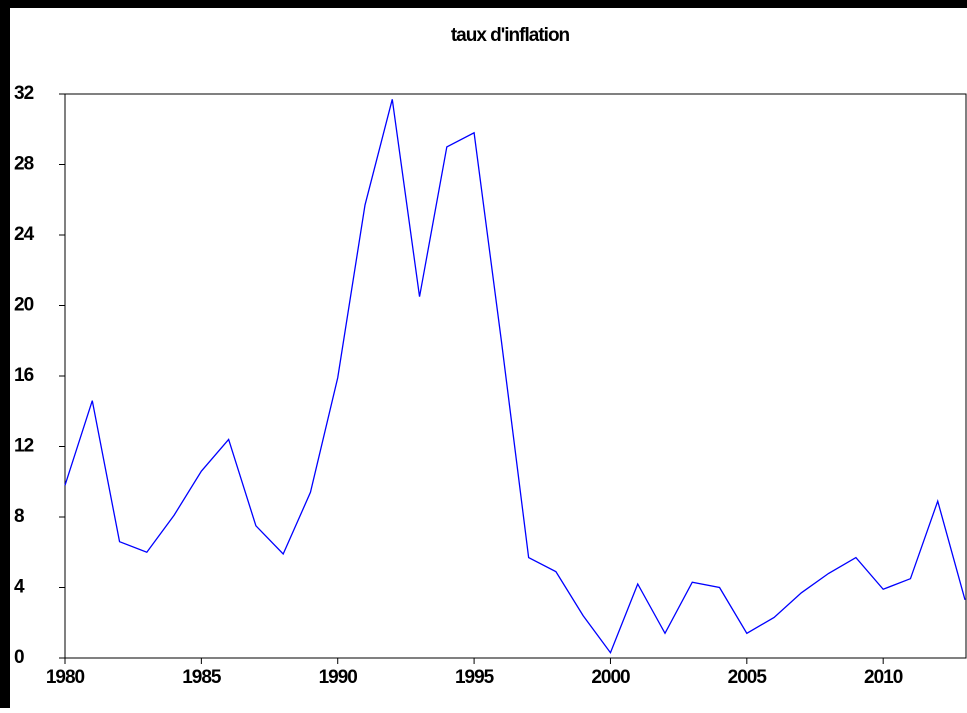  I want to click on y-tick-label: 0, so click(19, 657).